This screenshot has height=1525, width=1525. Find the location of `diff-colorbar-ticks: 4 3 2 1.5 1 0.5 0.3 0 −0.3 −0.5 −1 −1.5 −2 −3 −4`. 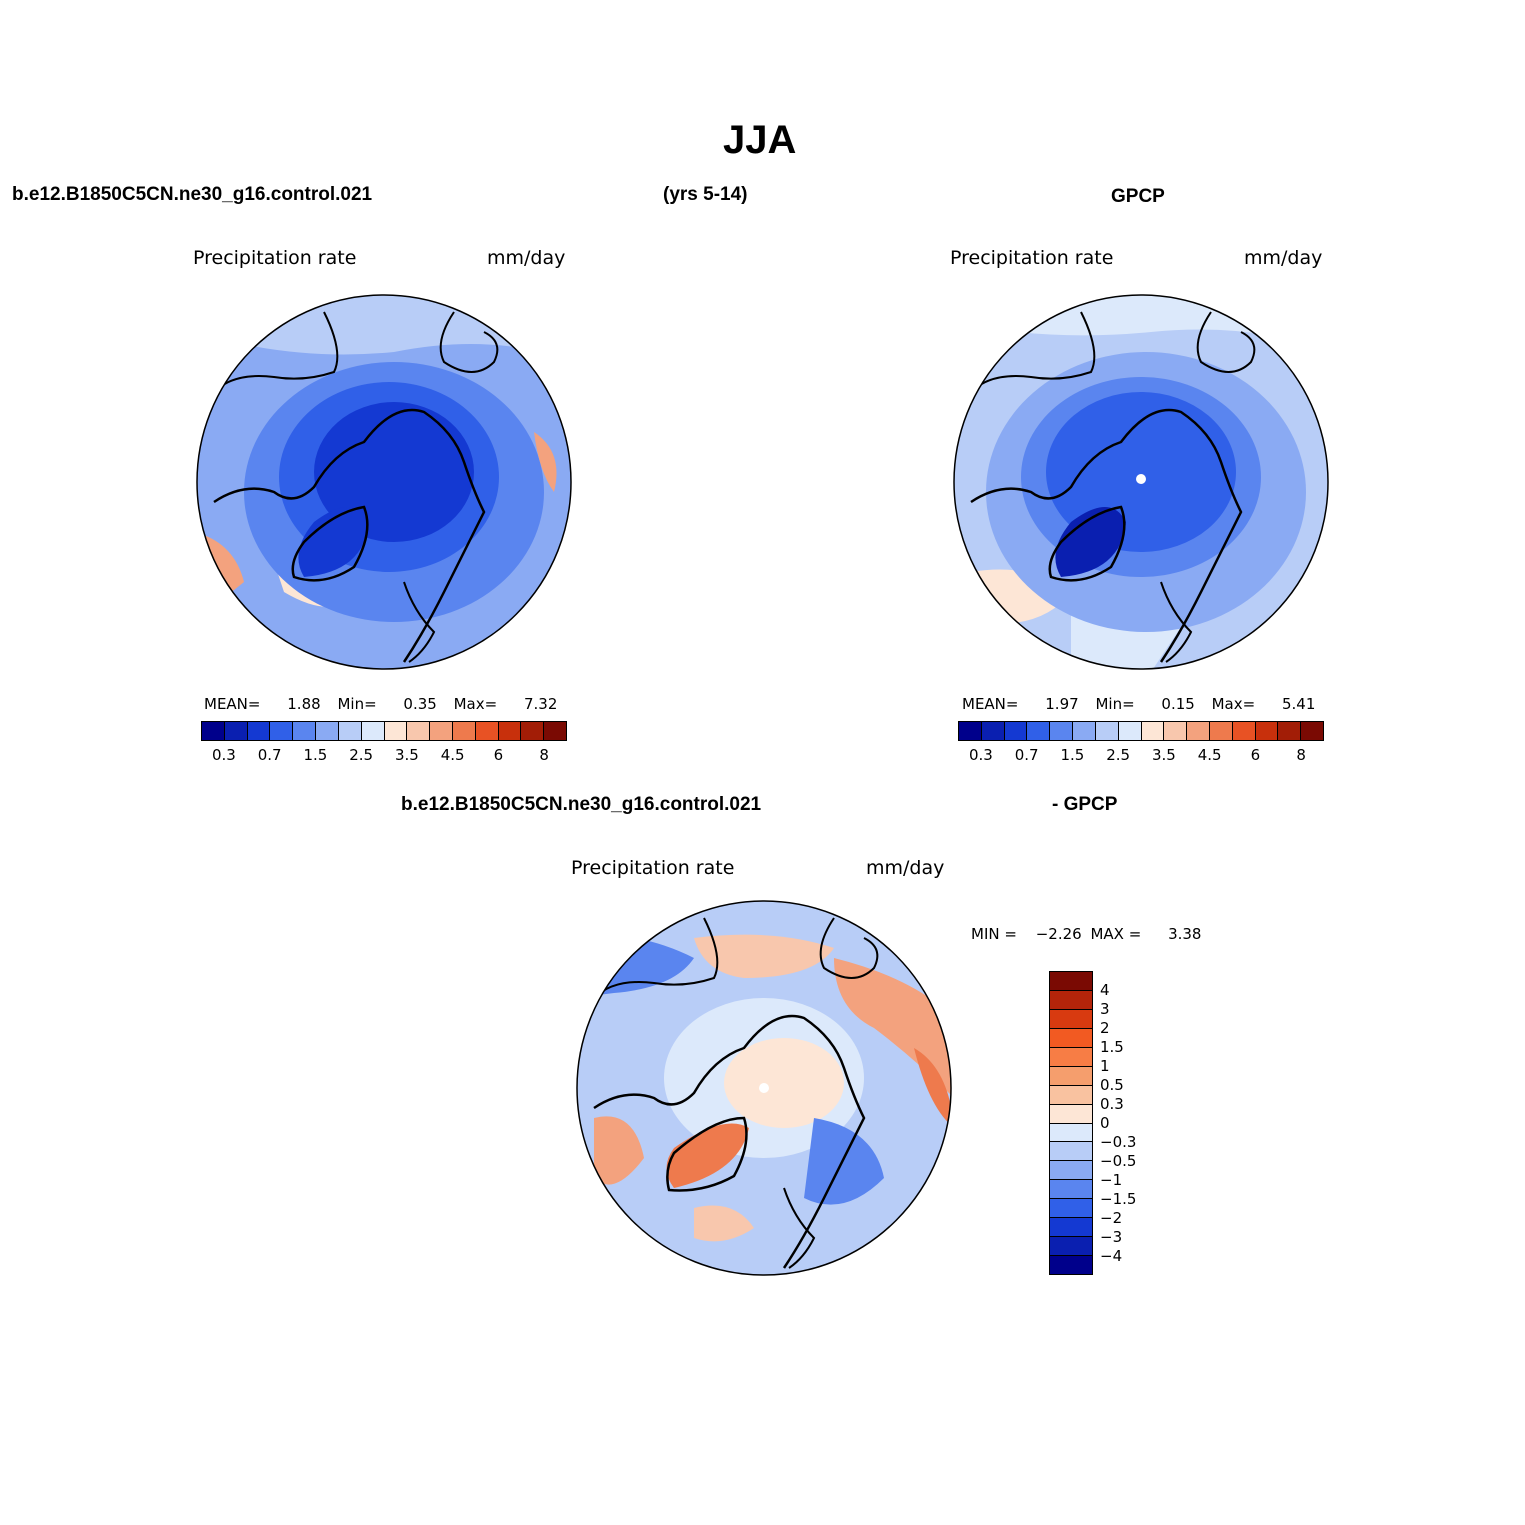

diff-colorbar-ticks: 4 3 2 1.5 1 0.5 0.3 0 −0.3 −0.5 −1 −1.5 −2 −3 −4 is located at coordinates (1130, 1123).